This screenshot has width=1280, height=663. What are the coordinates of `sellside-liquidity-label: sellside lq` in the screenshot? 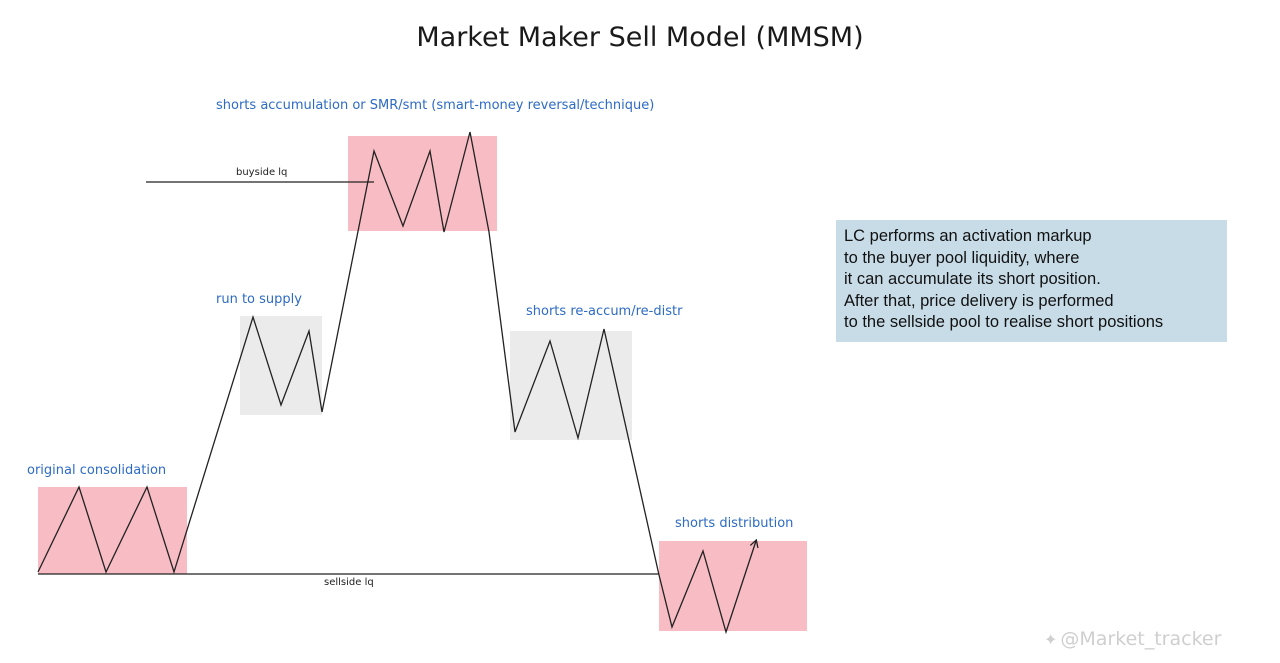 It's located at (349, 582).